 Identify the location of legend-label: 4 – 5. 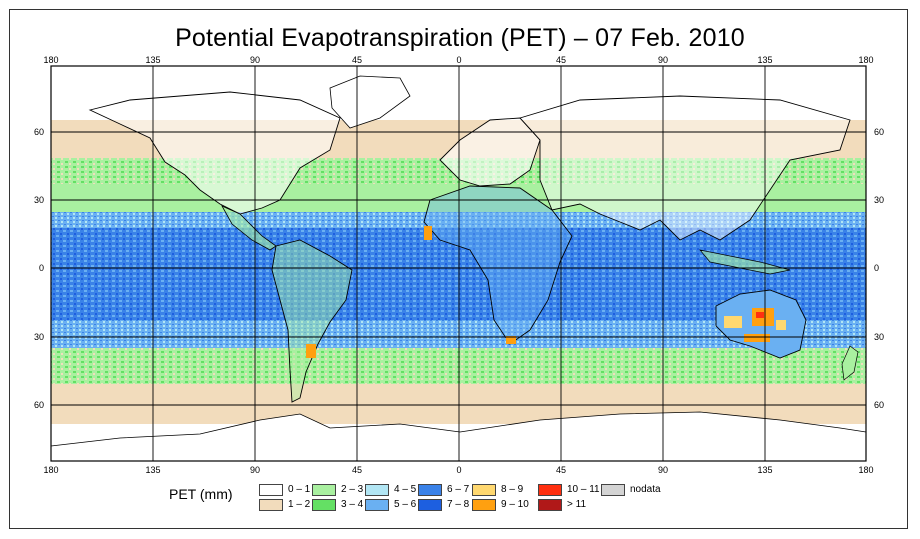
(405, 489).